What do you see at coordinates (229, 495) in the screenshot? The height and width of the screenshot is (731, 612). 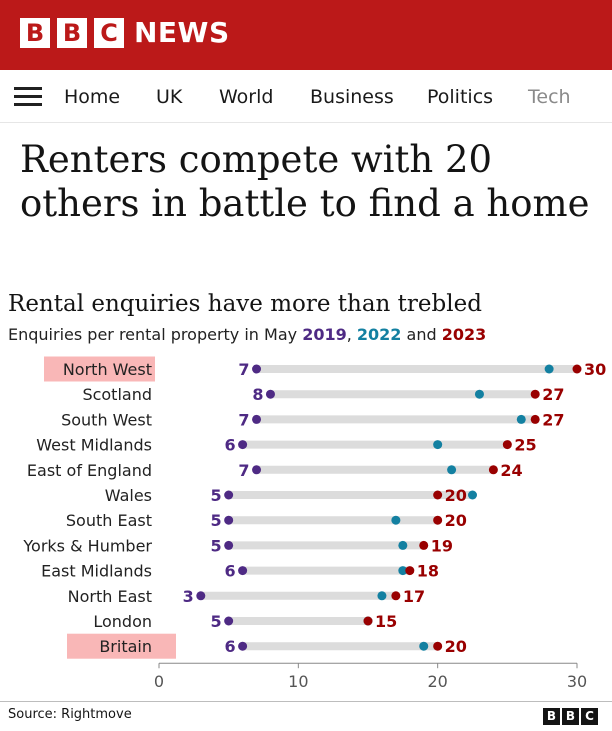 I see `dot-2019-wales` at bounding box center [229, 495].